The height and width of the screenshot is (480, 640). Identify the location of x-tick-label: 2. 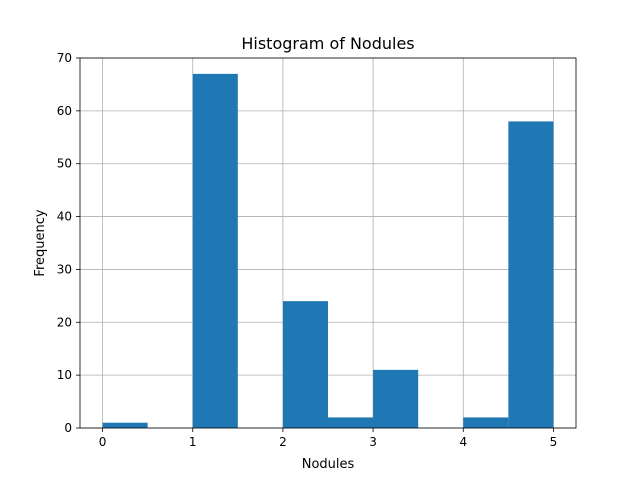
(283, 442).